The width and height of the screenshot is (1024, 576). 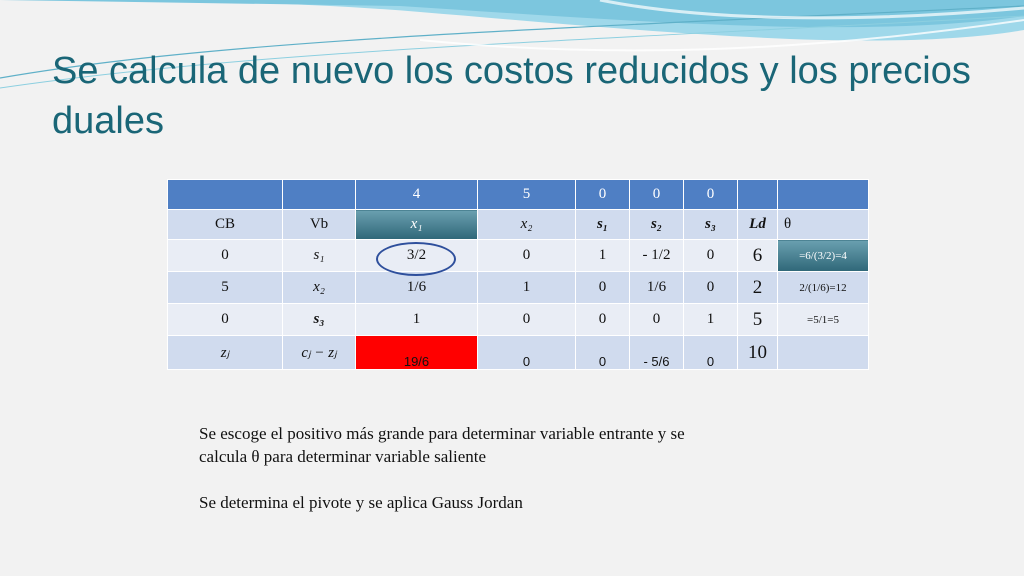 What do you see at coordinates (823, 352) in the screenshot?
I see `table-cell` at bounding box center [823, 352].